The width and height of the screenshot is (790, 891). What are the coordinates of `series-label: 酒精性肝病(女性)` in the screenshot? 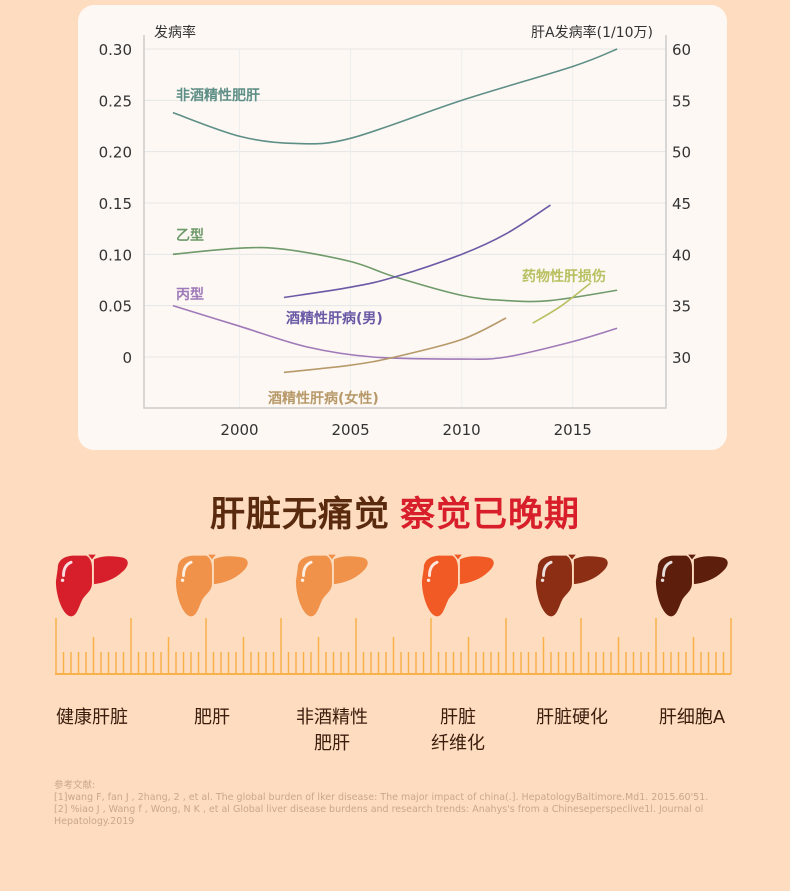 It's located at (323, 398).